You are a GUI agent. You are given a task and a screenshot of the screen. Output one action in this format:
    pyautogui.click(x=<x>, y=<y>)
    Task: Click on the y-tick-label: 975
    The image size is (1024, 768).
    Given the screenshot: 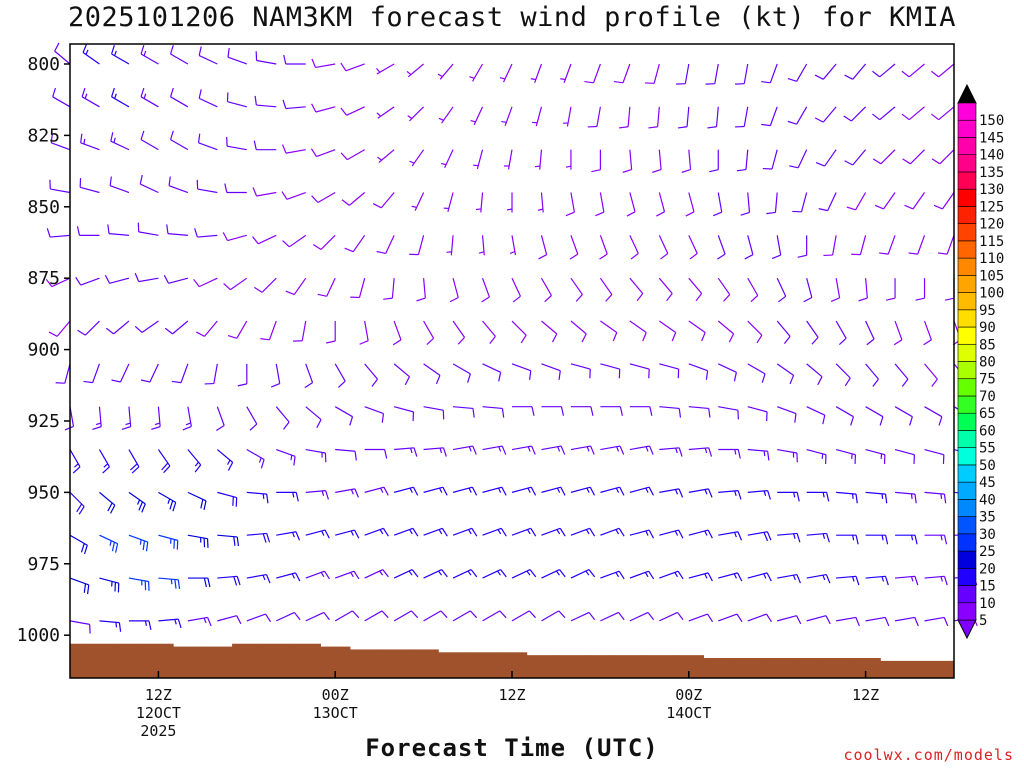 What is the action you would take?
    pyautogui.click(x=43, y=564)
    